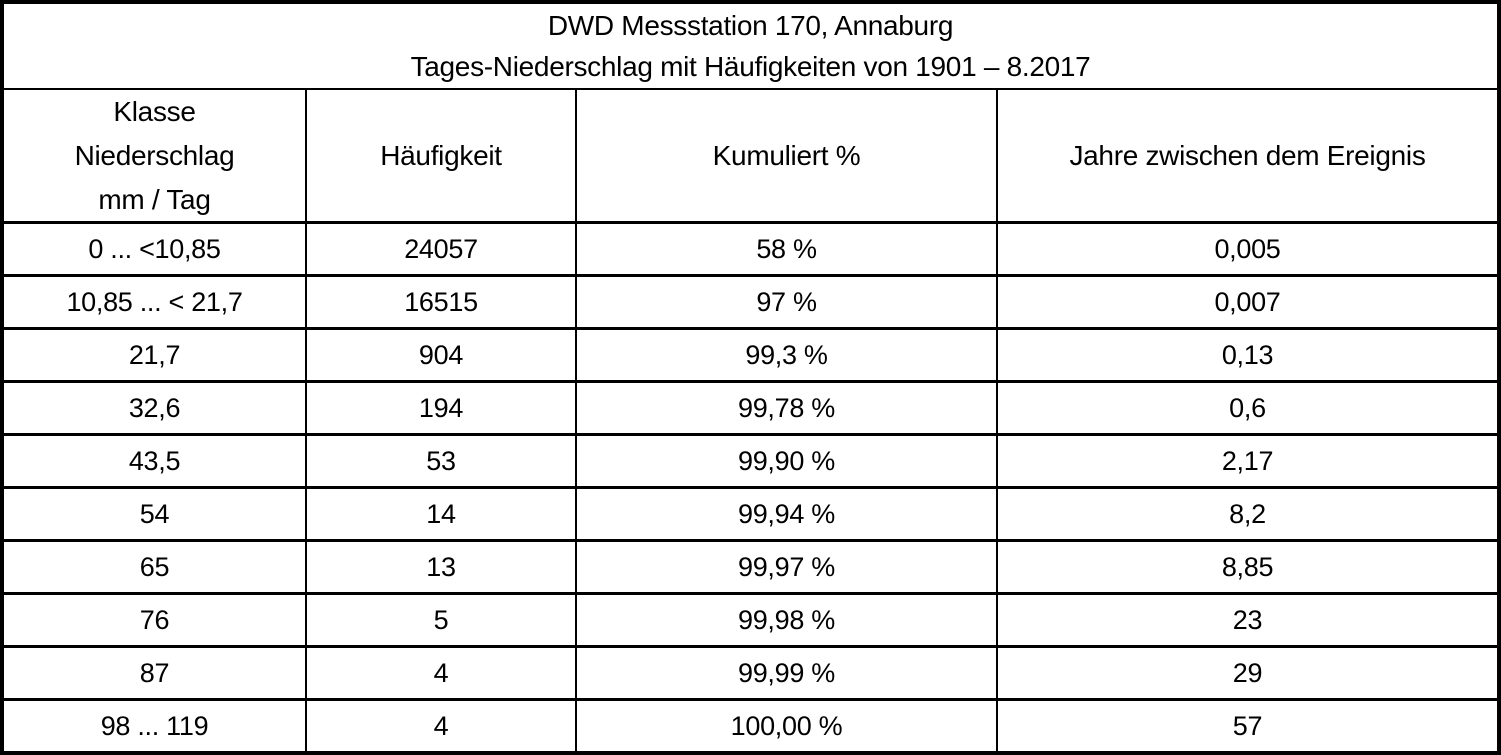 This screenshot has height=755, width=1501. Describe the element at coordinates (155, 355) in the screenshot. I see `cell-klasse: 21,7` at that location.